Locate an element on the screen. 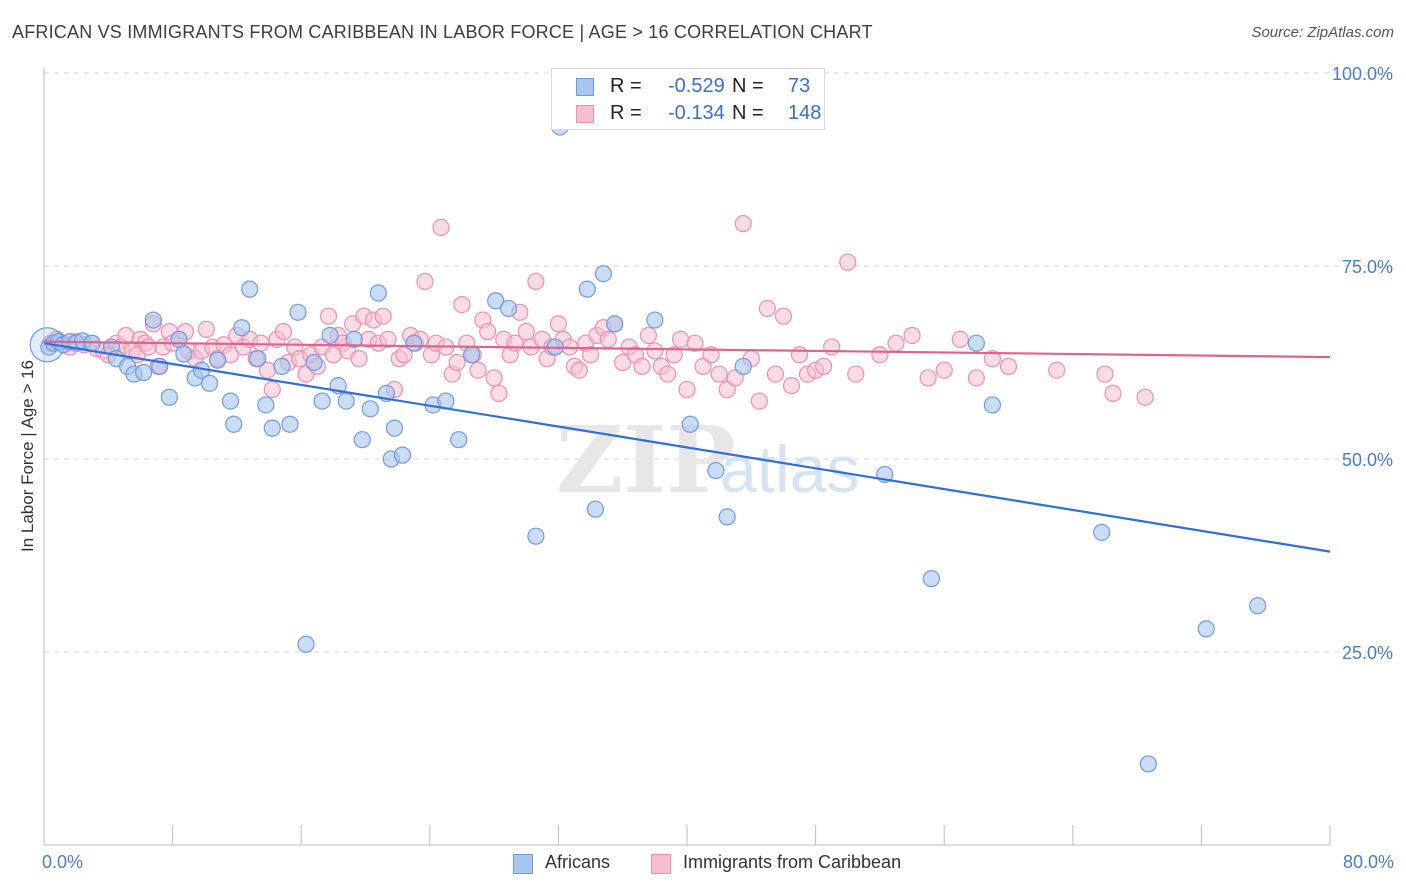 The height and width of the screenshot is (892, 1406). caribbean-legend-swatch is located at coordinates (661, 864).